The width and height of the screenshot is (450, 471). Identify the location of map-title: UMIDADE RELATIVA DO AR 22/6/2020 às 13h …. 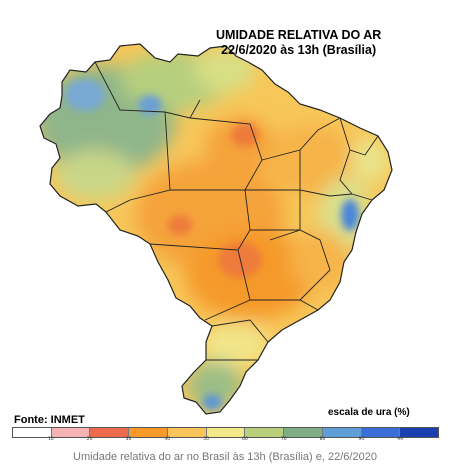
(298, 43).